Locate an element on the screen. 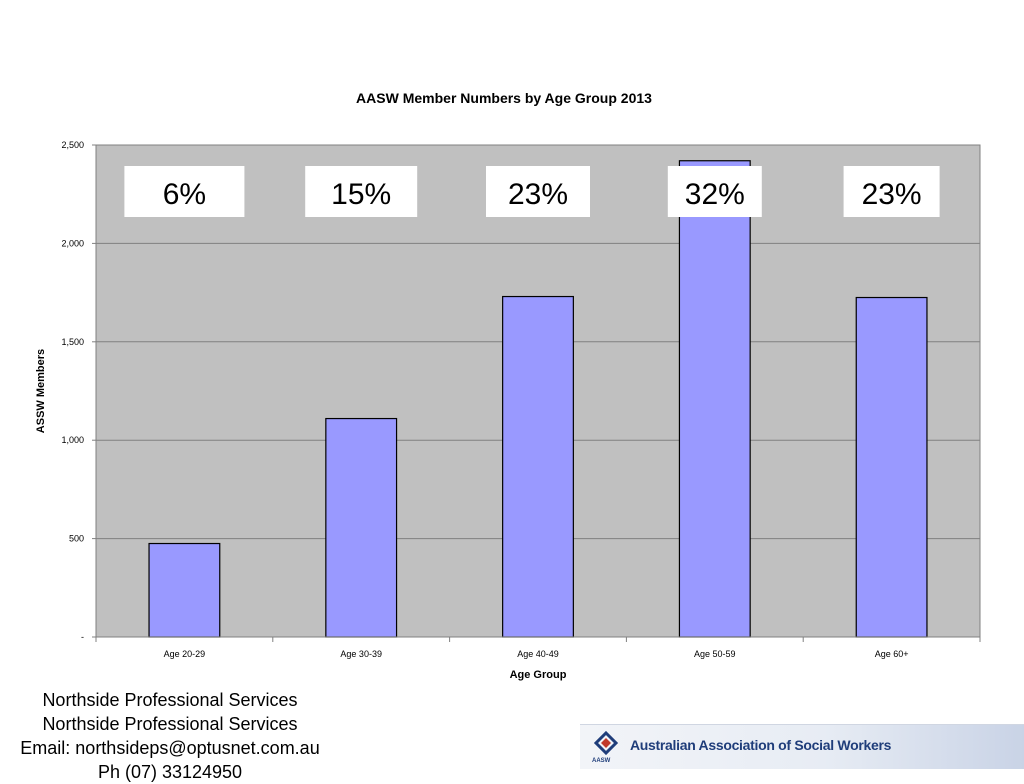 The image size is (1024, 784). percent-label: 32% is located at coordinates (715, 194).